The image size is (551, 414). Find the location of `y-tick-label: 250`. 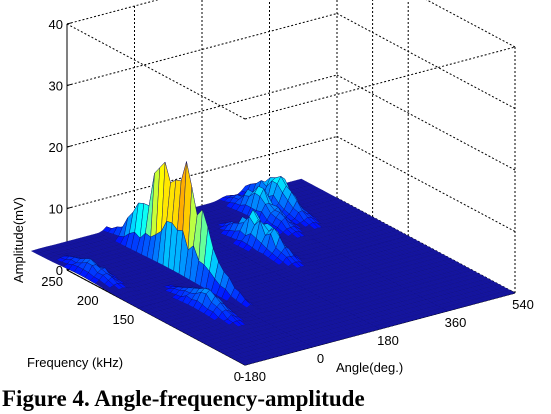

y-tick-label: 250 is located at coordinates (52, 281).